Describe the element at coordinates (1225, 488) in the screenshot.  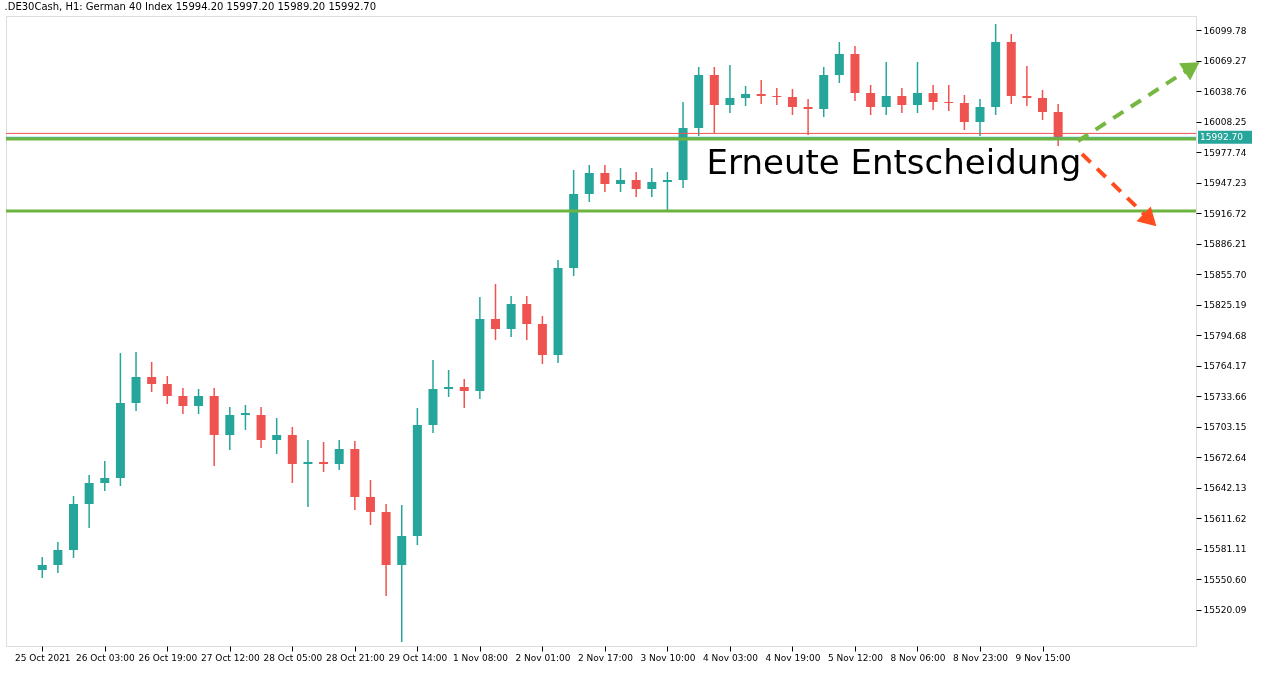
I see `y-tick-label: 15642.13` at that location.